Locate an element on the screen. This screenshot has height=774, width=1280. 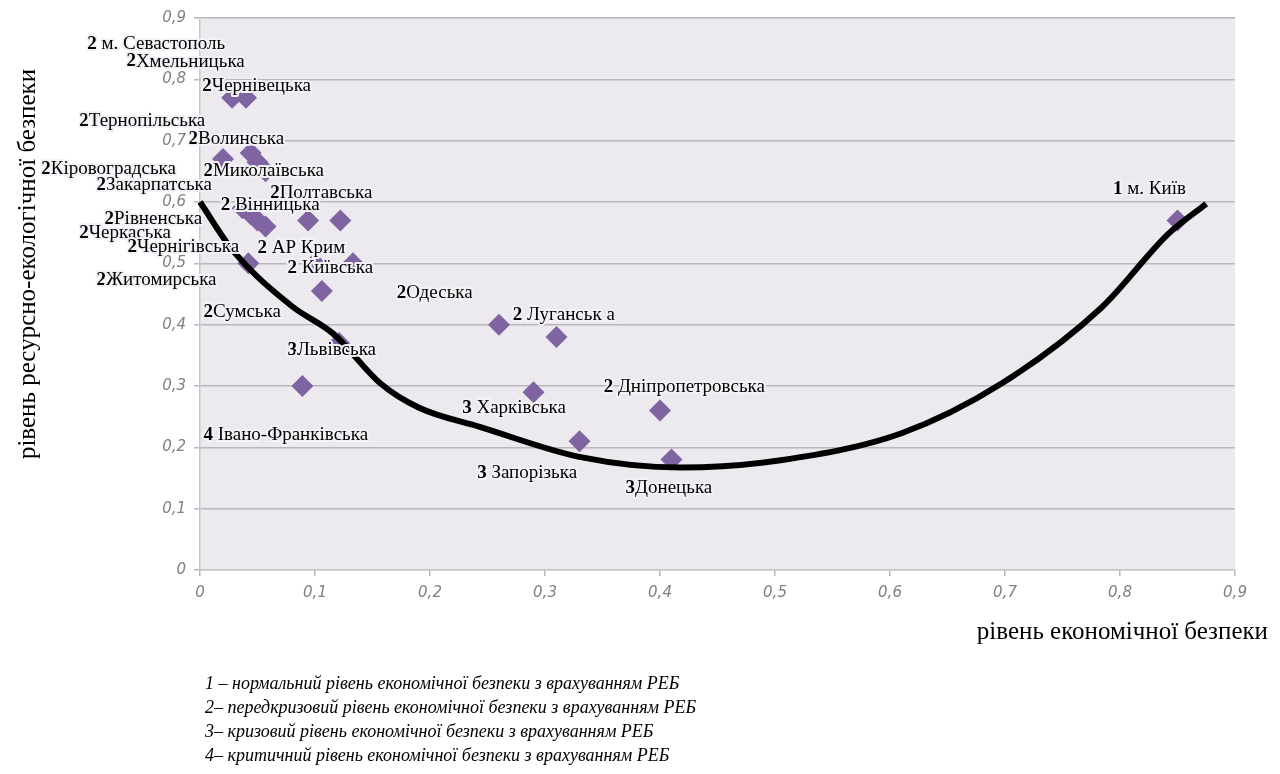
y-tick-label: 0 is located at coordinates (181, 568).